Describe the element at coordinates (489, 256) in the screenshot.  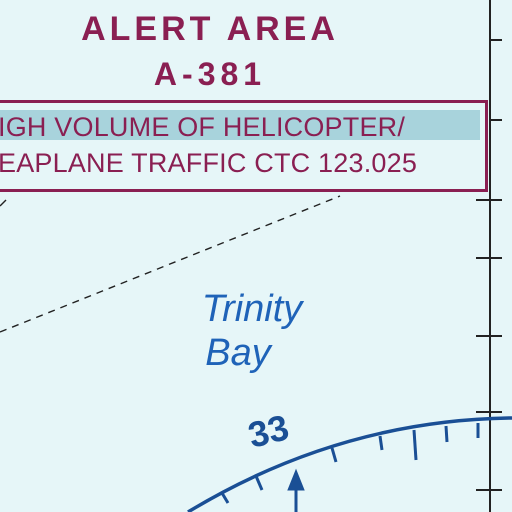
I see `vertical-tick-scale` at that location.